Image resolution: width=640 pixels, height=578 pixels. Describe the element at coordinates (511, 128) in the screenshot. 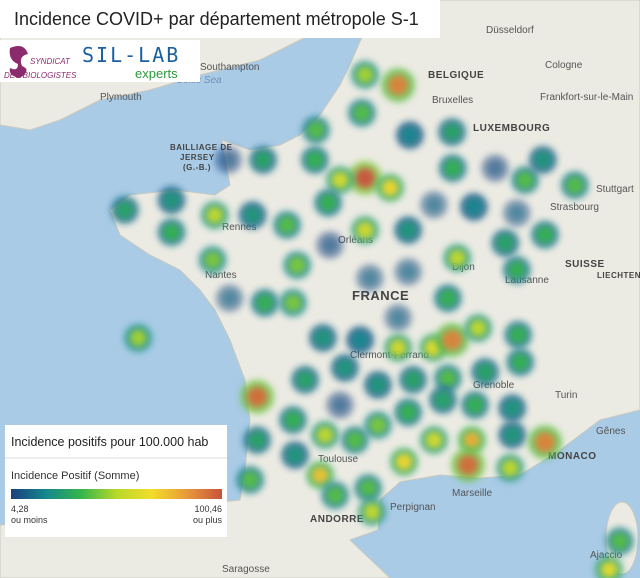

I see `map-label: LUXEMBOURG` at that location.